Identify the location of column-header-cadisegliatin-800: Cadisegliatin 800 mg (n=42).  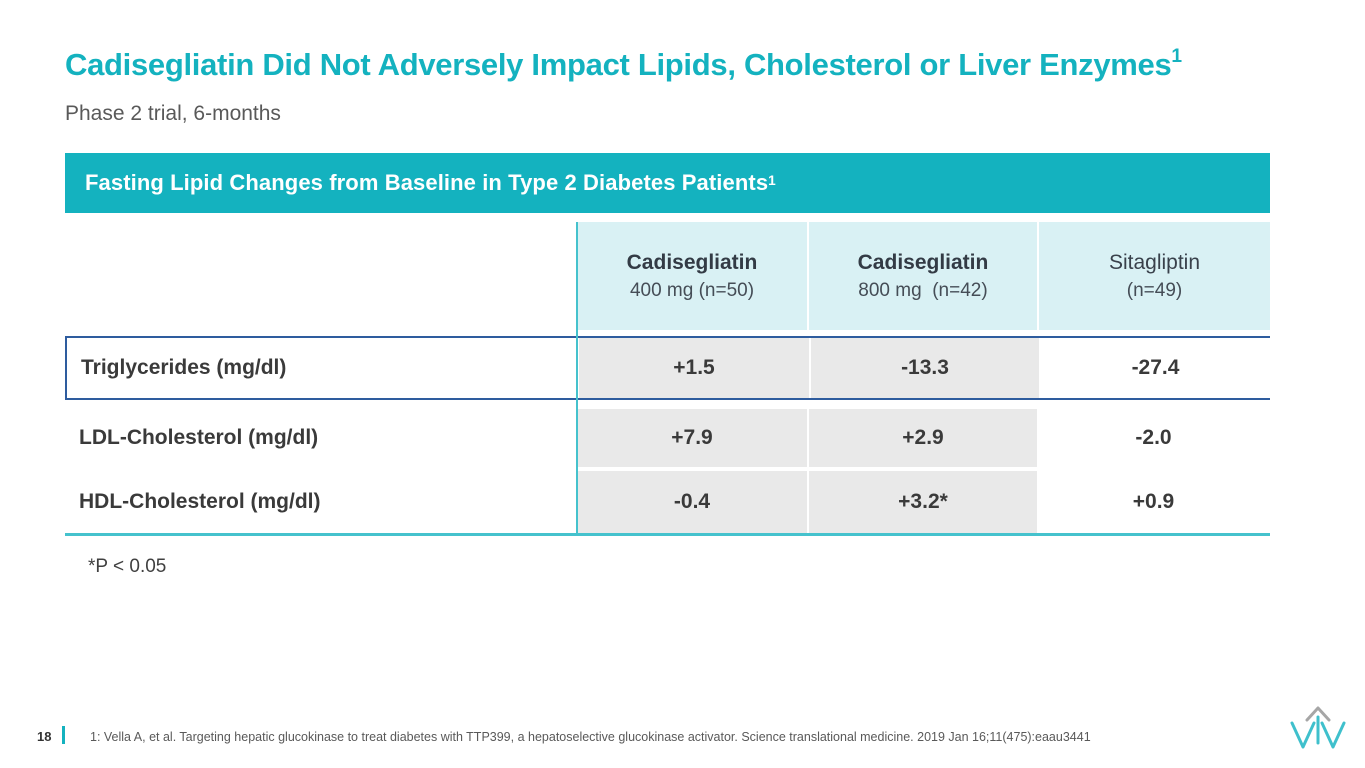
(922, 276).